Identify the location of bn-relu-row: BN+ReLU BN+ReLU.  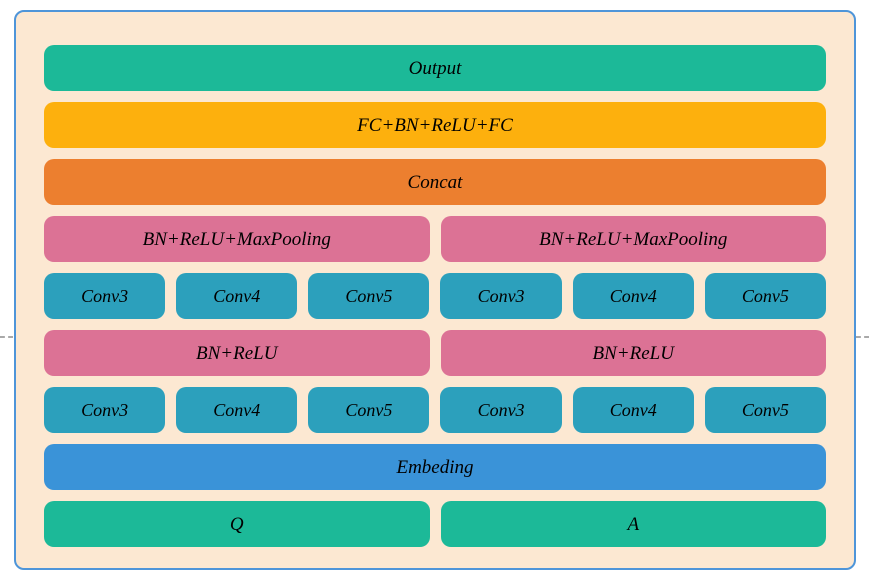
(435, 353).